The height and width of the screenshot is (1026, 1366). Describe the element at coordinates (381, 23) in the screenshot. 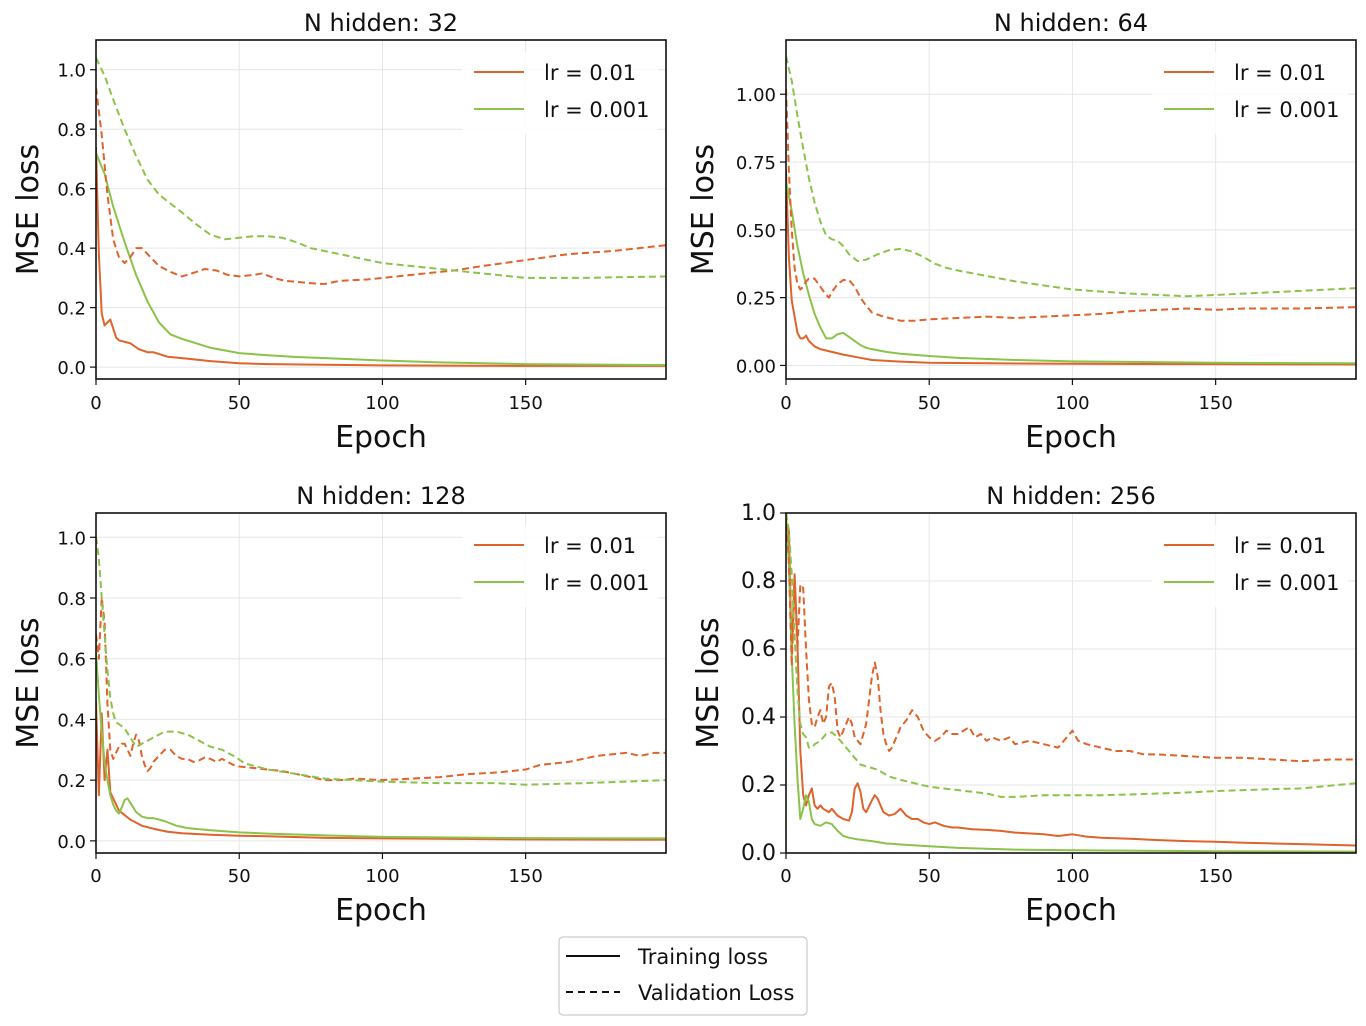

I see `chart-title: N hidden: 32` at that location.